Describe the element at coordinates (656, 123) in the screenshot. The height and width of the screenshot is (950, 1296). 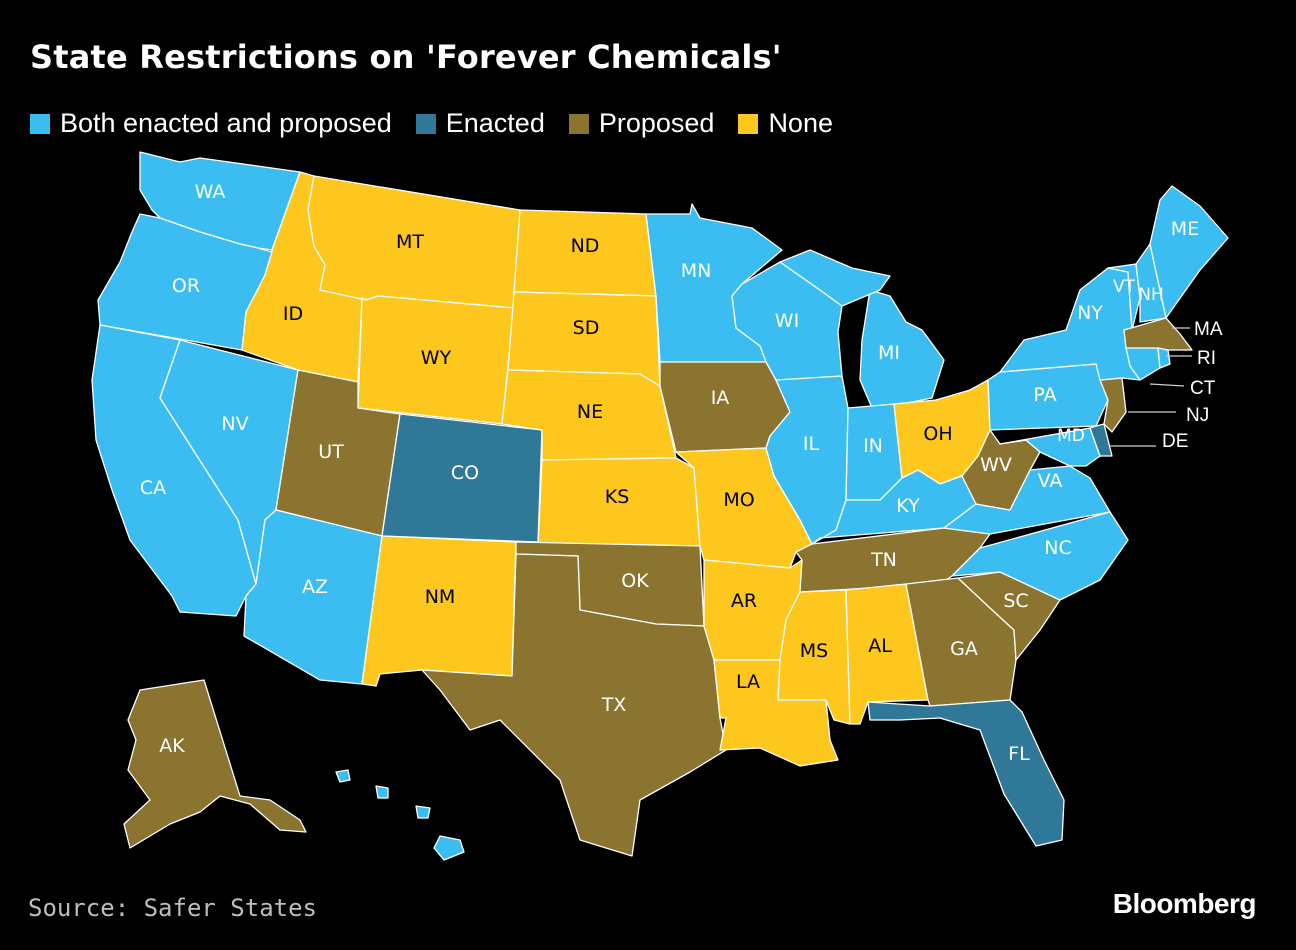
I see `legend-label-proposed: Proposed` at that location.